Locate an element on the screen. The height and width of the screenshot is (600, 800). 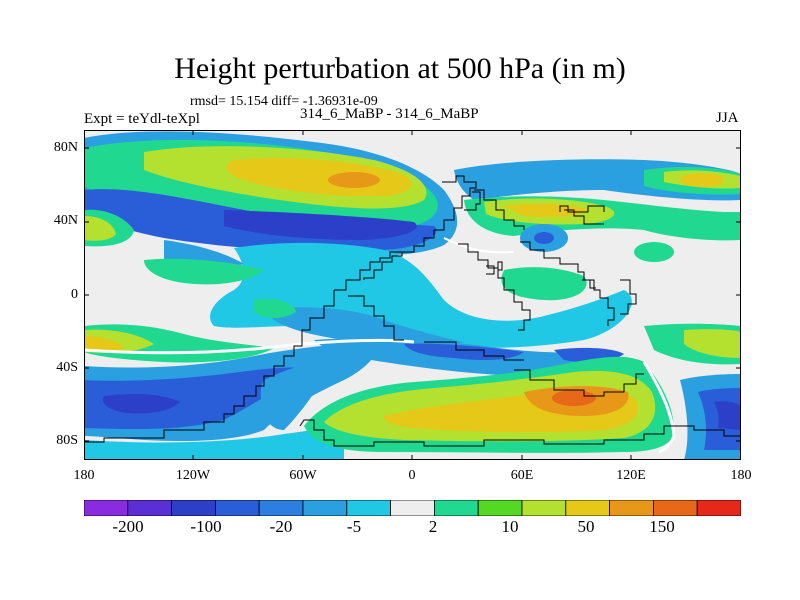
colorbar-label: -20 is located at coordinates (281, 526).